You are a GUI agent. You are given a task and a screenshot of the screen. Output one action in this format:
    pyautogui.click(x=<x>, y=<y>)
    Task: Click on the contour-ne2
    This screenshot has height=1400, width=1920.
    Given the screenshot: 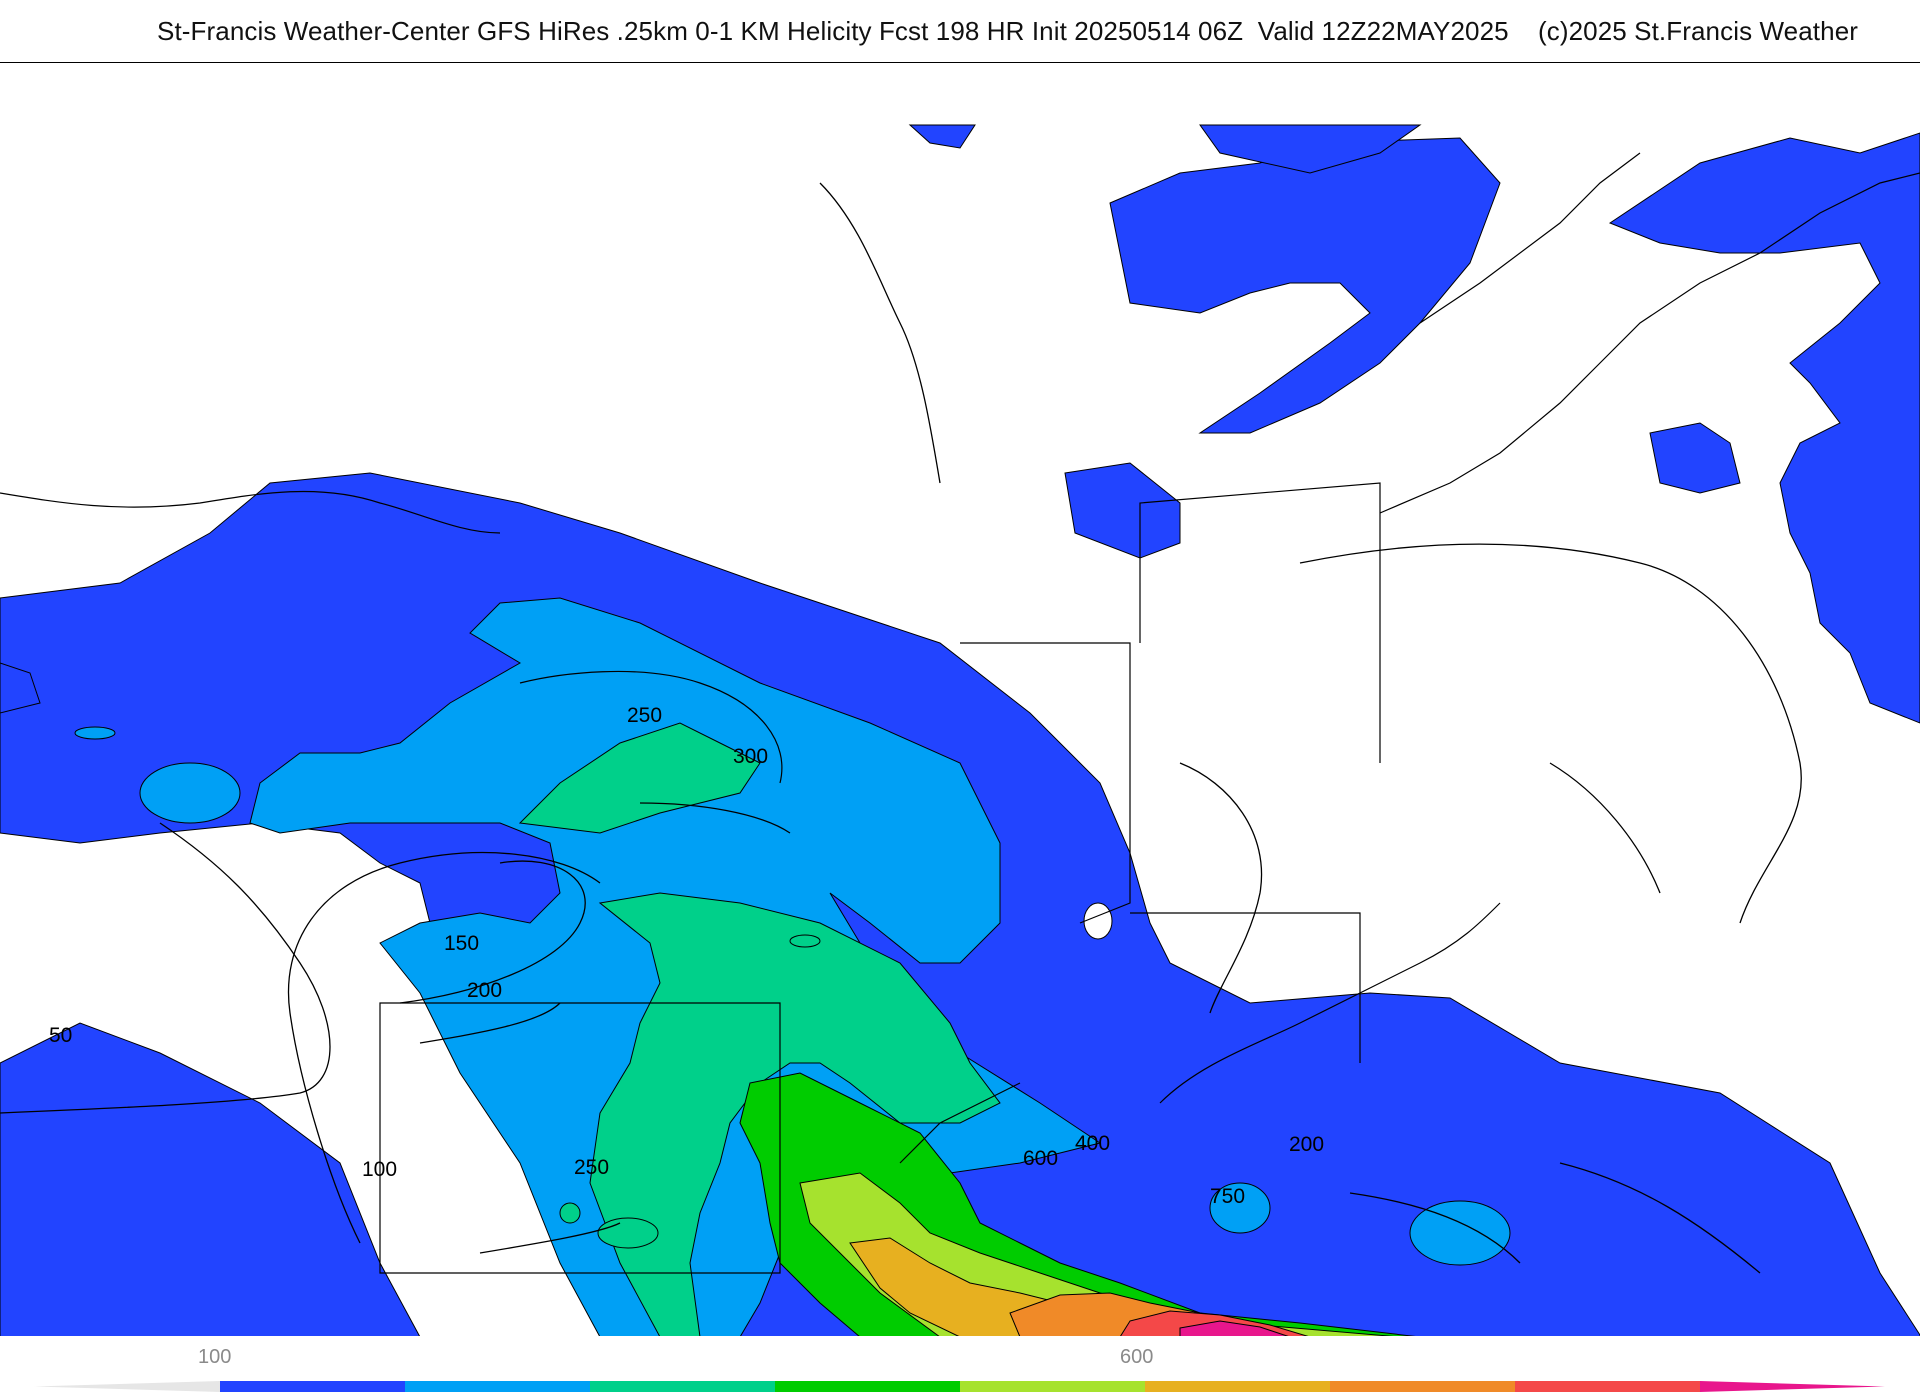 What is the action you would take?
    pyautogui.click(x=1550, y=733)
    